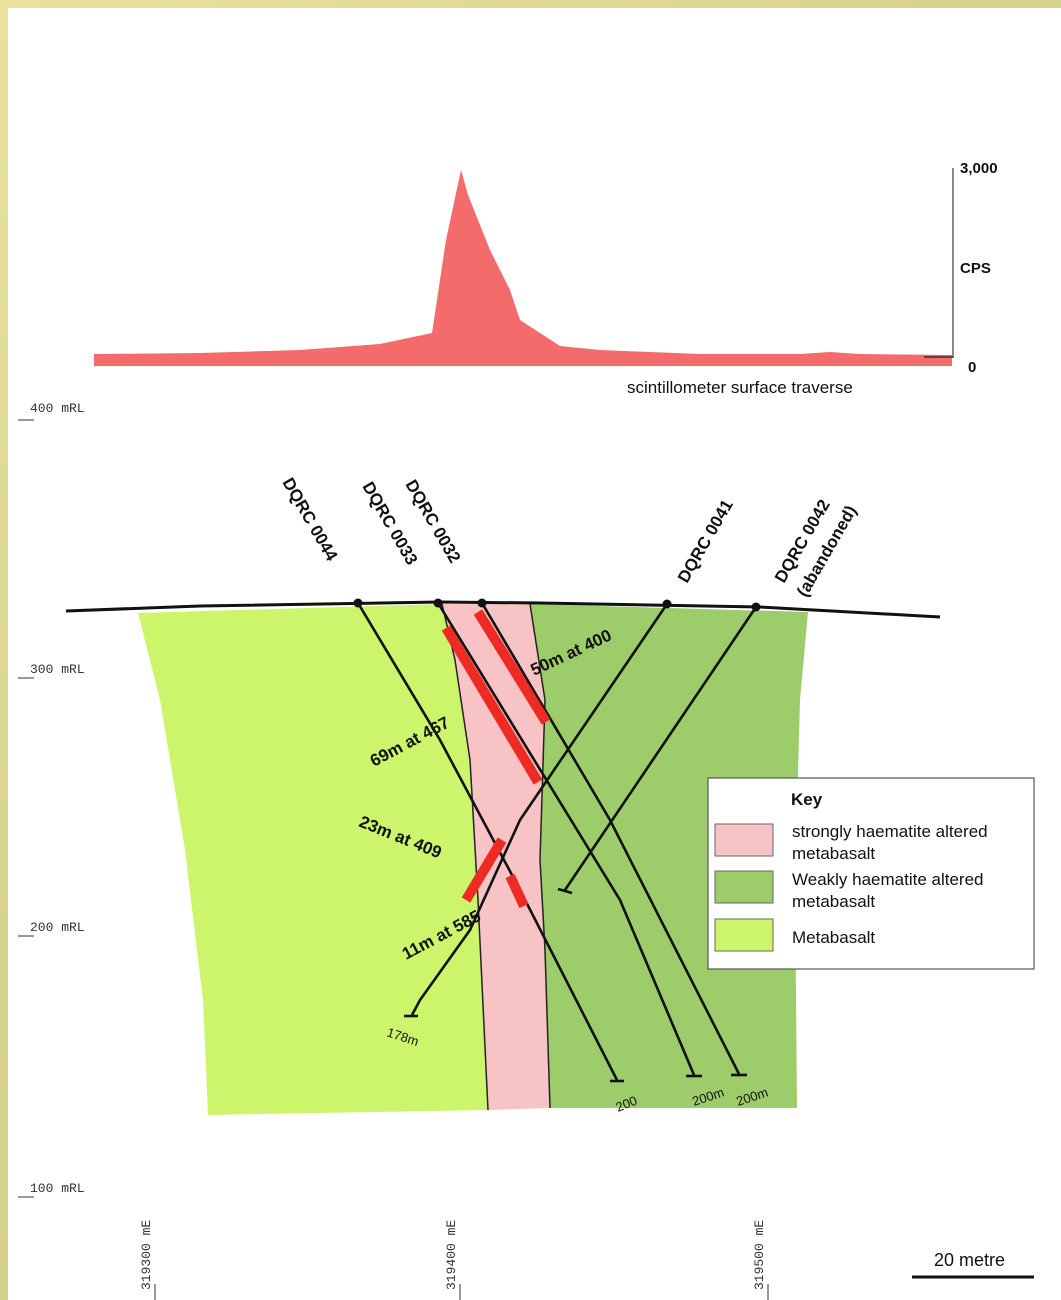 The image size is (1061, 1300). What do you see at coordinates (57, 927) in the screenshot?
I see `elevation-label: 200 mRL` at bounding box center [57, 927].